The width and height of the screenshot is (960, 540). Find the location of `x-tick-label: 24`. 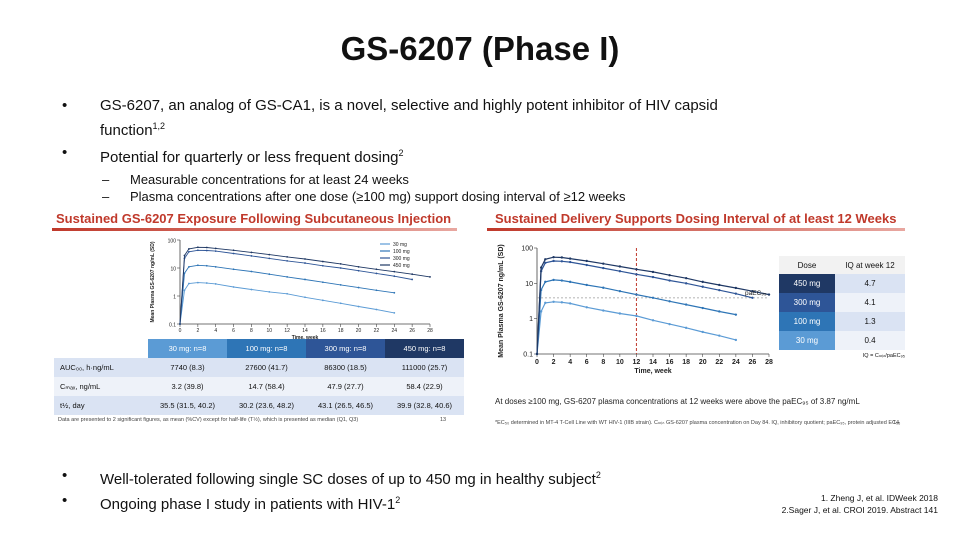

x-tick-label: 24 is located at coordinates (736, 362).